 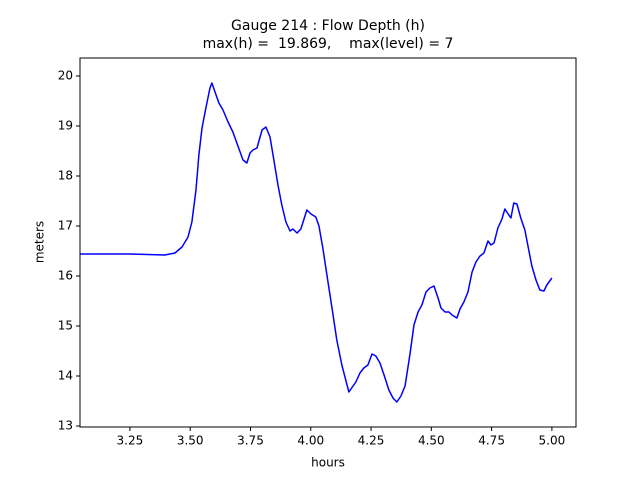 I want to click on x-axis-label: hours, so click(x=328, y=463).